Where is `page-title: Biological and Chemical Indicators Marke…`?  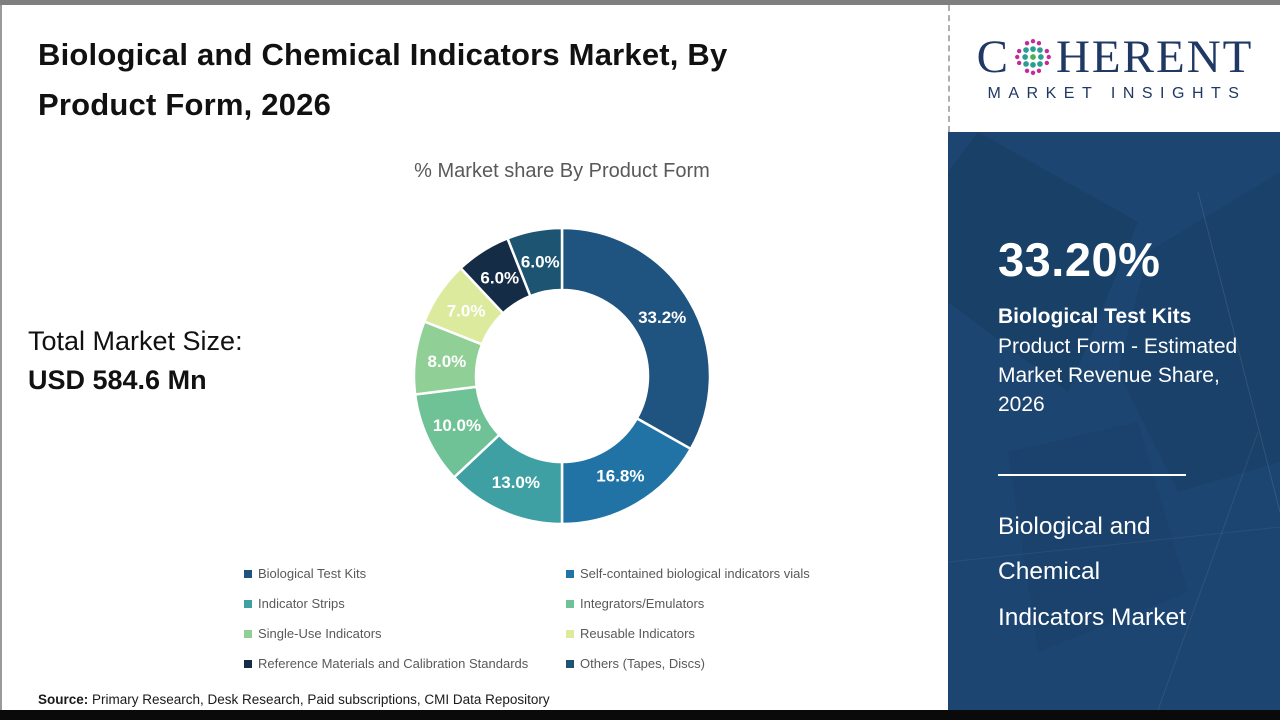
page-title: Biological and Chemical Indicators Marke… is located at coordinates (383, 80).